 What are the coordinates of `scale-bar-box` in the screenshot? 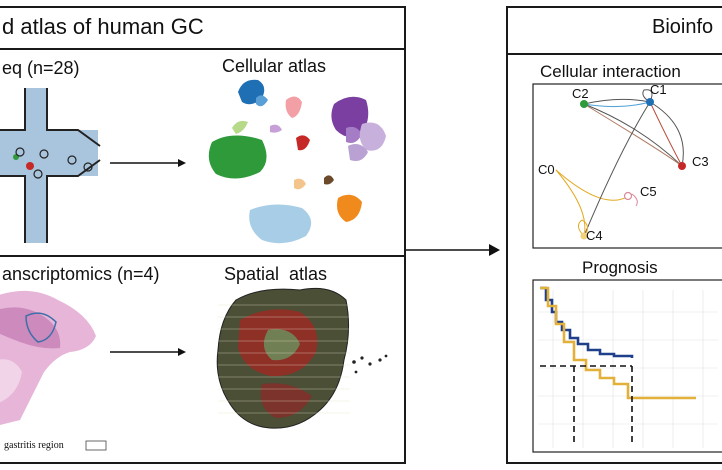 It's located at (96, 445).